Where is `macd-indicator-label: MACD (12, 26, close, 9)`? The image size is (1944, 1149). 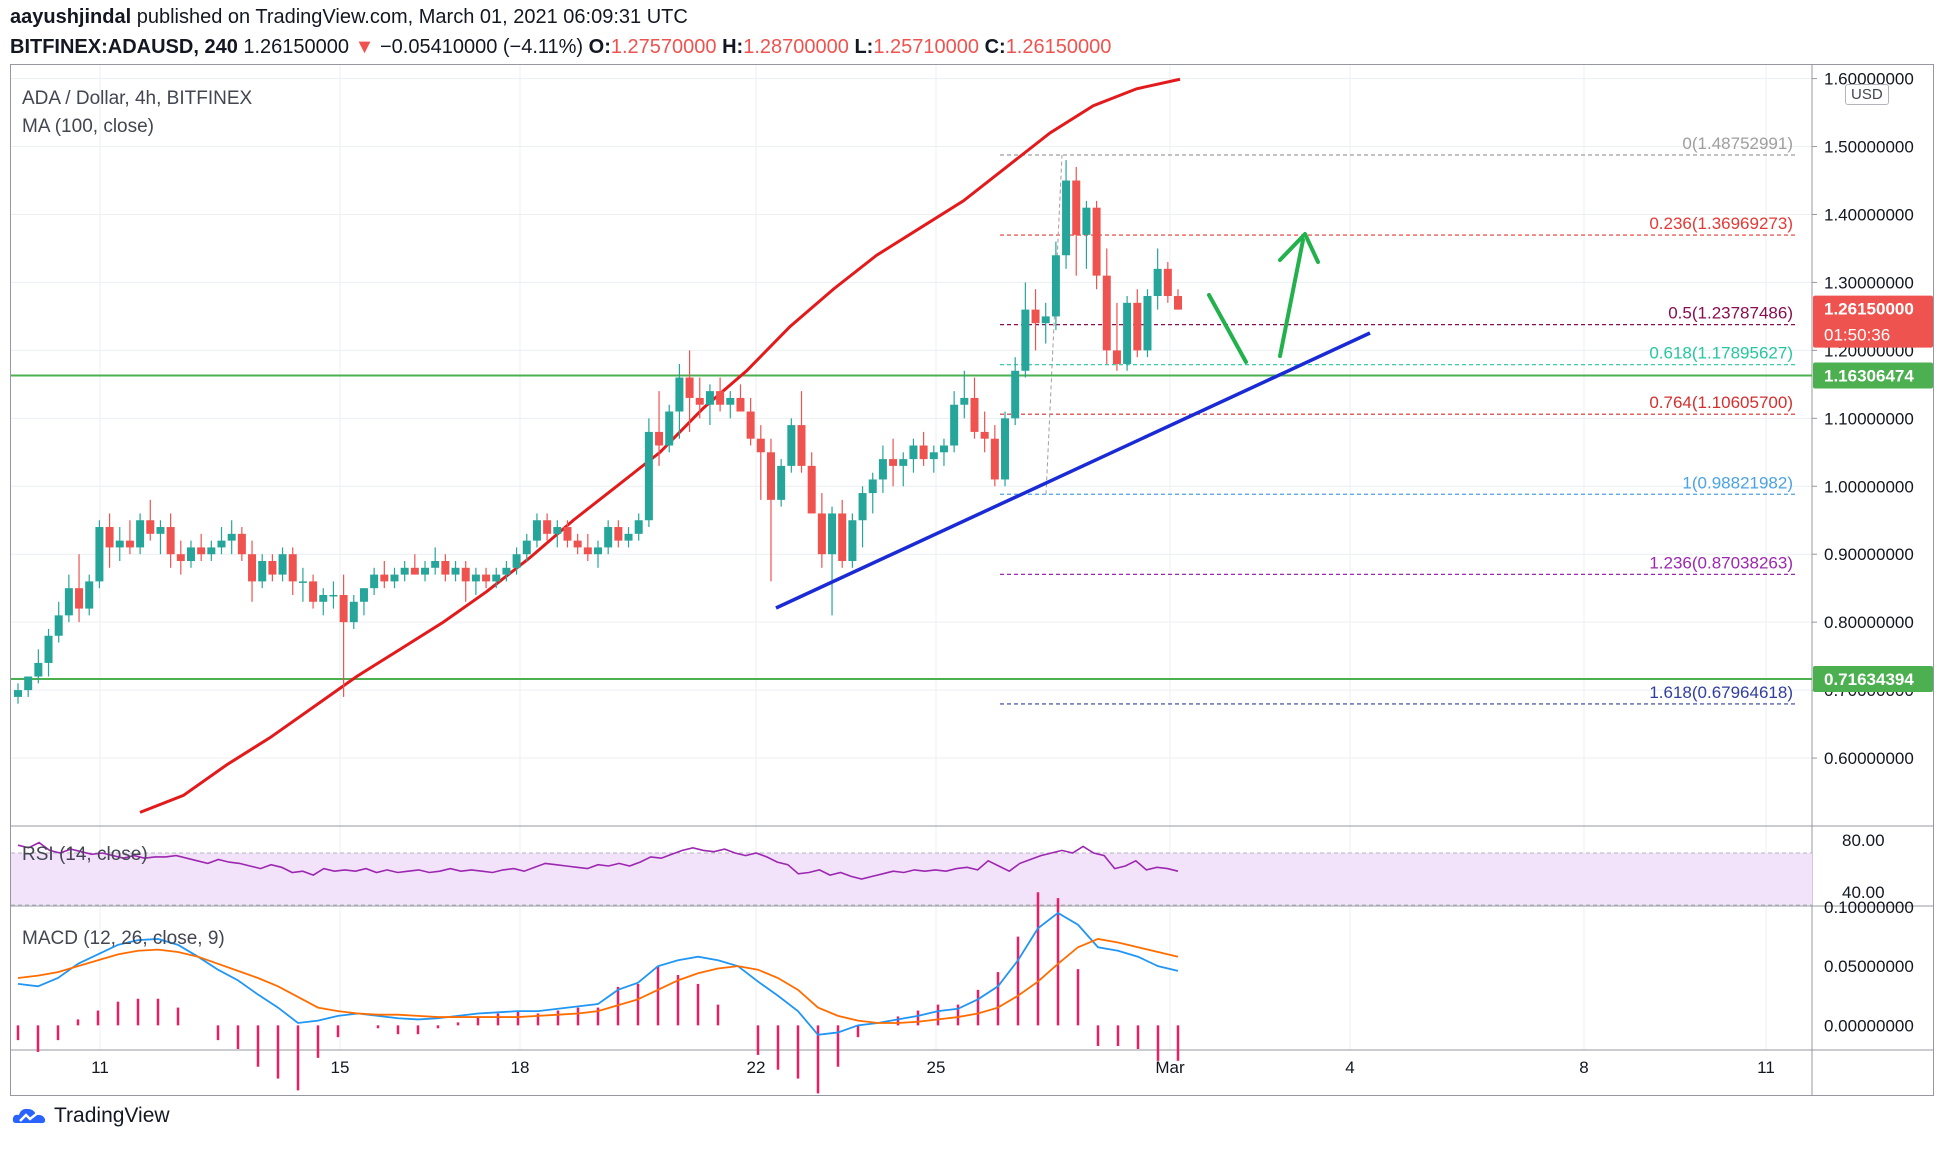
macd-indicator-label: MACD (12, 26, close, 9) is located at coordinates (123, 938).